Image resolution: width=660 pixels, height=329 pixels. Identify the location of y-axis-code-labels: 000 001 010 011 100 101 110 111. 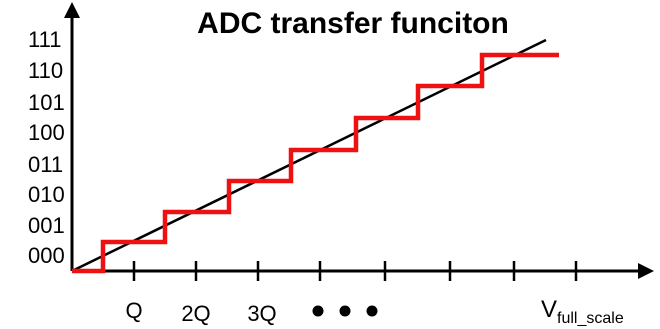
(46, 147).